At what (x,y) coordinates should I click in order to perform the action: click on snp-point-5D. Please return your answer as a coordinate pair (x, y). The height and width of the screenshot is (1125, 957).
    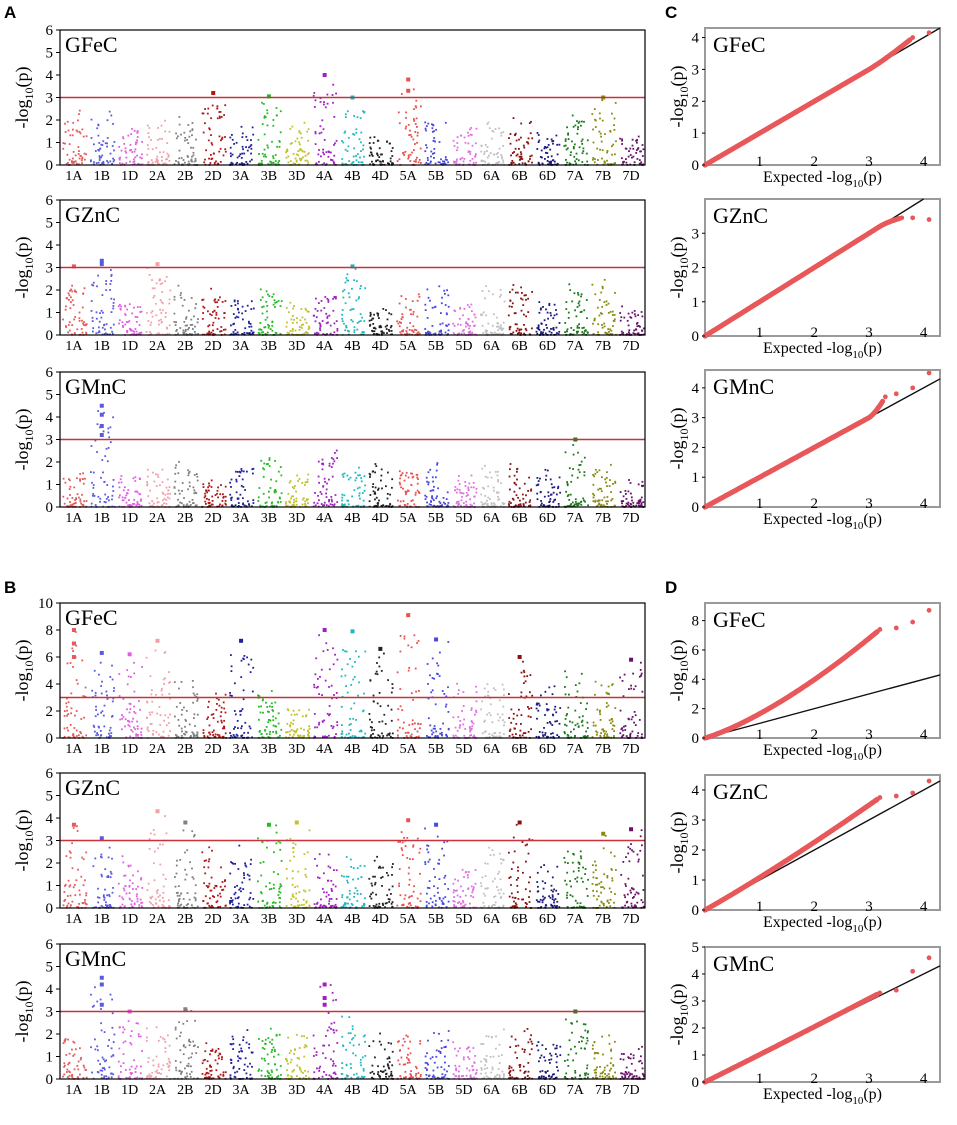
    Looking at the image, I should click on (457, 143).